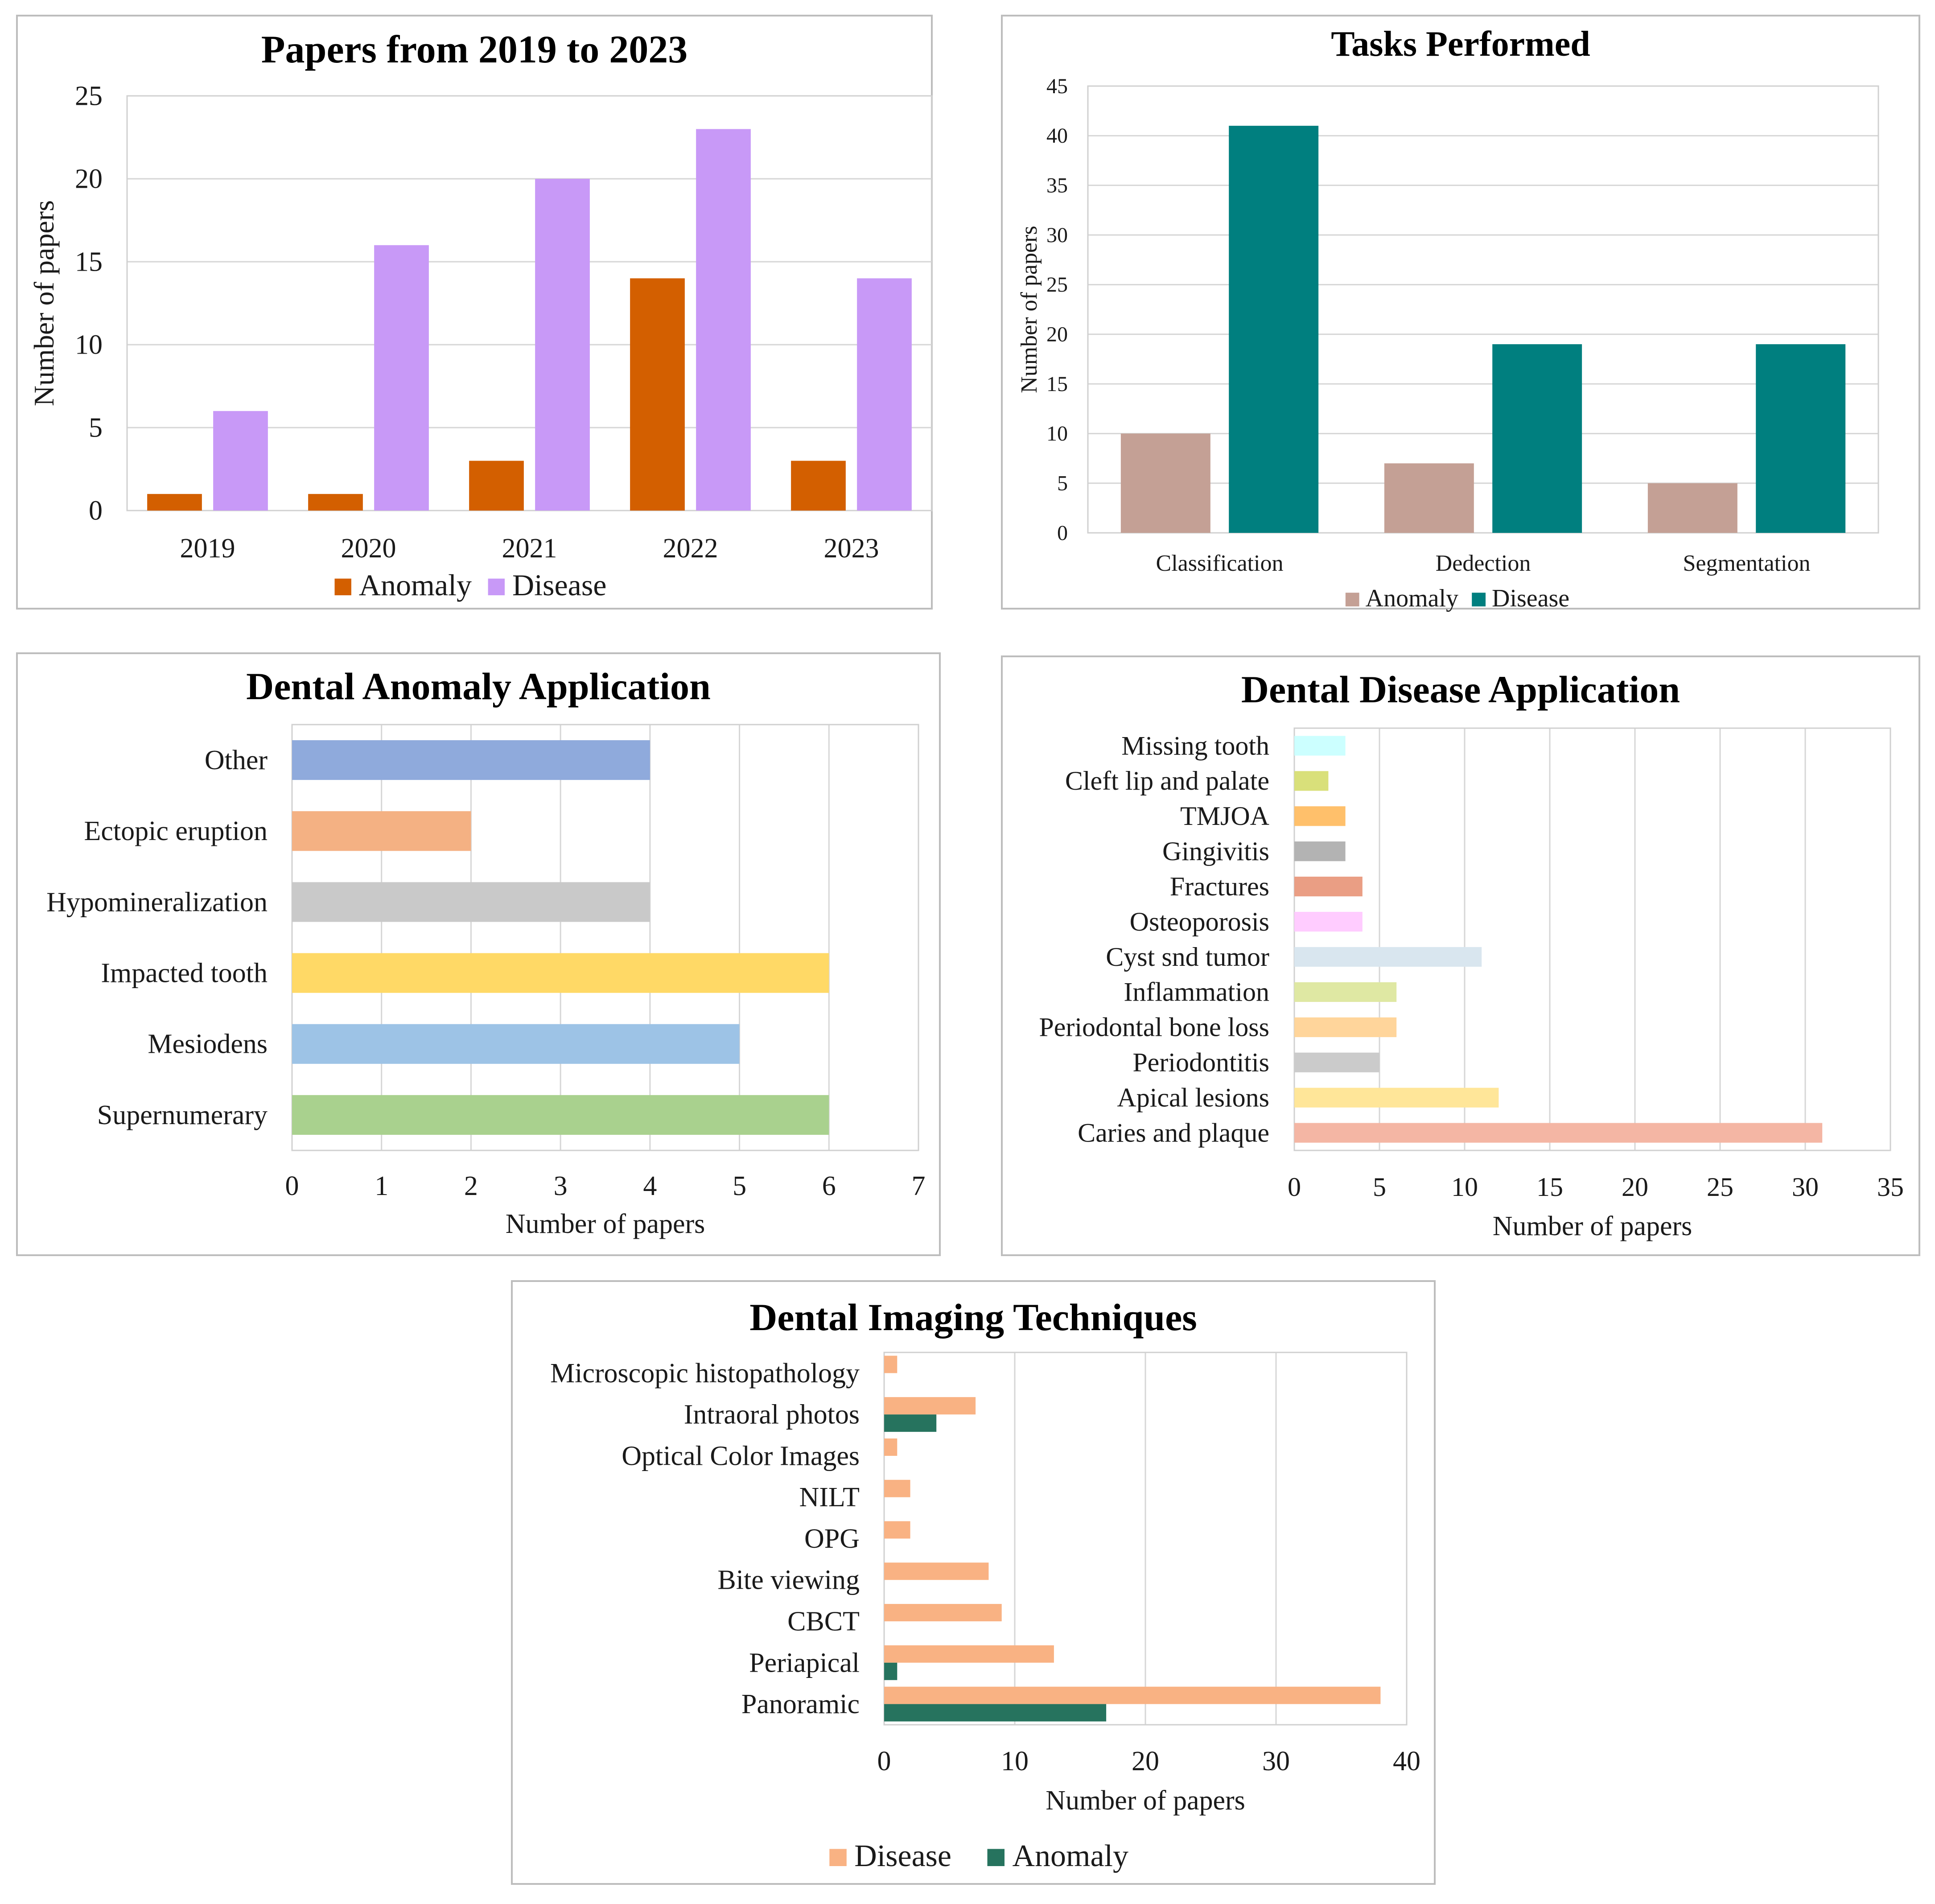 The width and height of the screenshot is (1935, 1904). Describe the element at coordinates (1057, 285) in the screenshot. I see `tasks-y-tick-label-5: 25` at that location.